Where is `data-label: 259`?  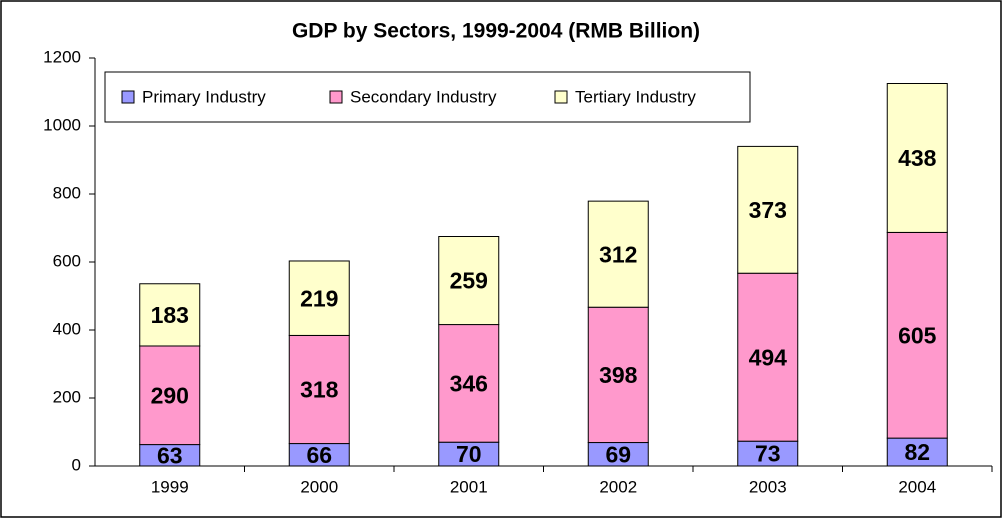 data-label: 259 is located at coordinates (469, 281).